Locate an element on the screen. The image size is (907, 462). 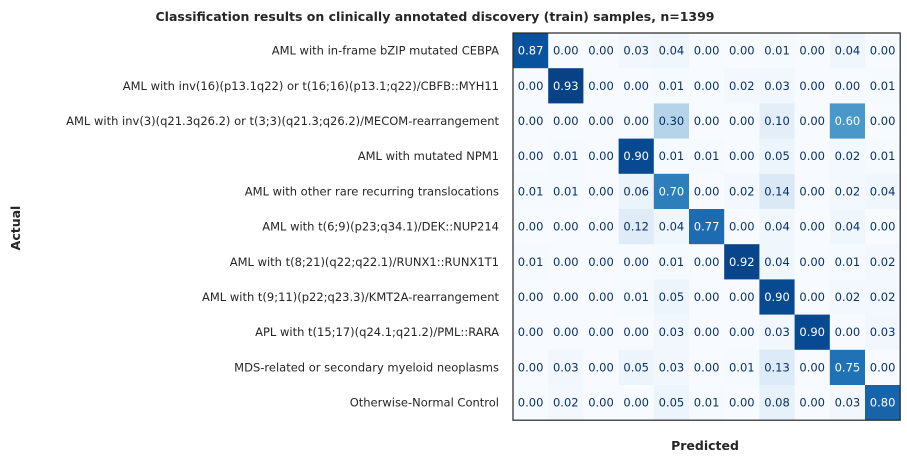
cell-value-label: 0.90 is located at coordinates (636, 156).